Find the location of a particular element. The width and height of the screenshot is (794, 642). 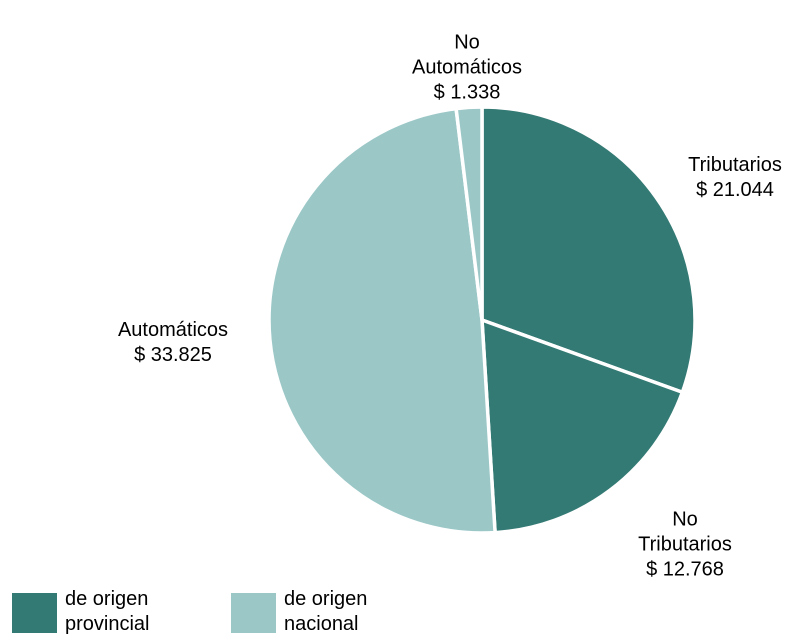

slice-label: Tributarios $ 21.044 is located at coordinates (735, 178).